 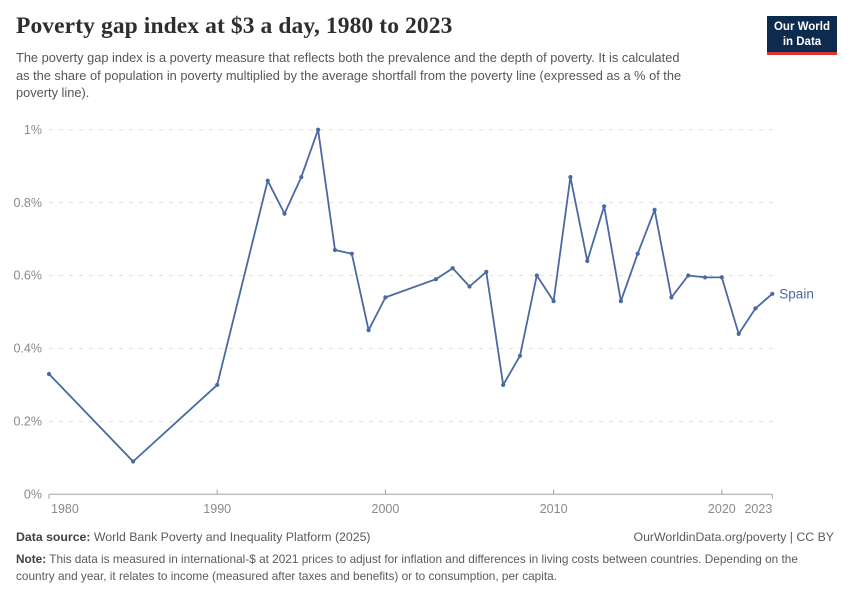 I want to click on x-axis-tick-label: 1990, so click(x=217, y=509).